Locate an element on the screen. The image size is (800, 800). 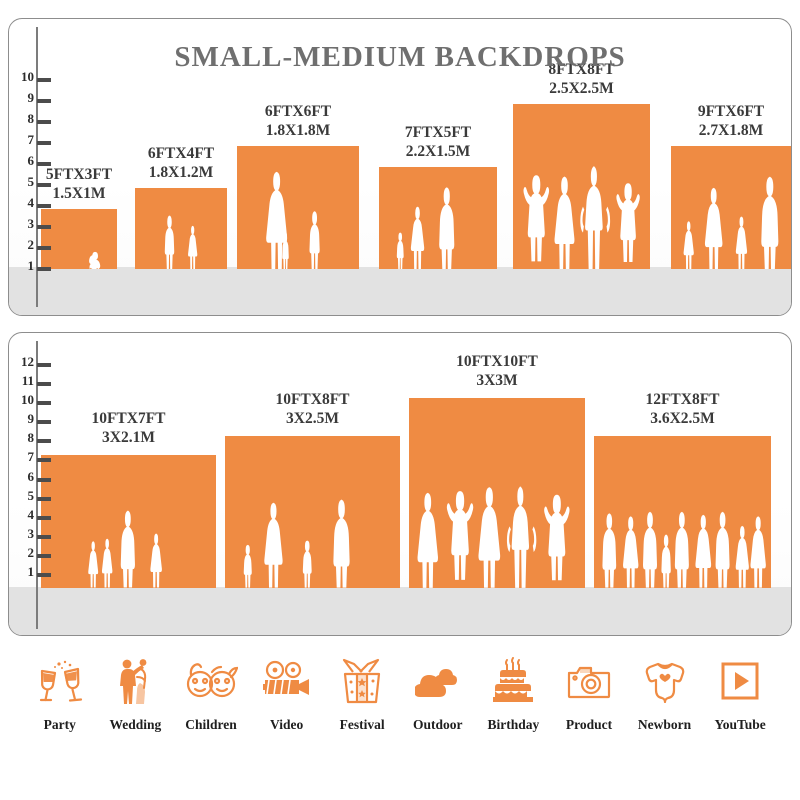
bar-size-meters: 2.7X1.8M is located at coordinates (731, 130).